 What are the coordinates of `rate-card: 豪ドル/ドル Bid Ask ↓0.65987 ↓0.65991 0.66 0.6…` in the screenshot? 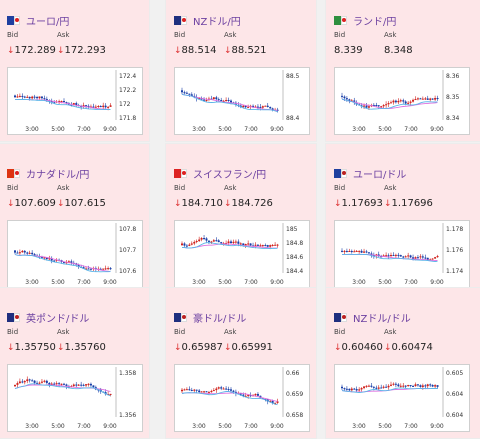 It's located at (241, 363).